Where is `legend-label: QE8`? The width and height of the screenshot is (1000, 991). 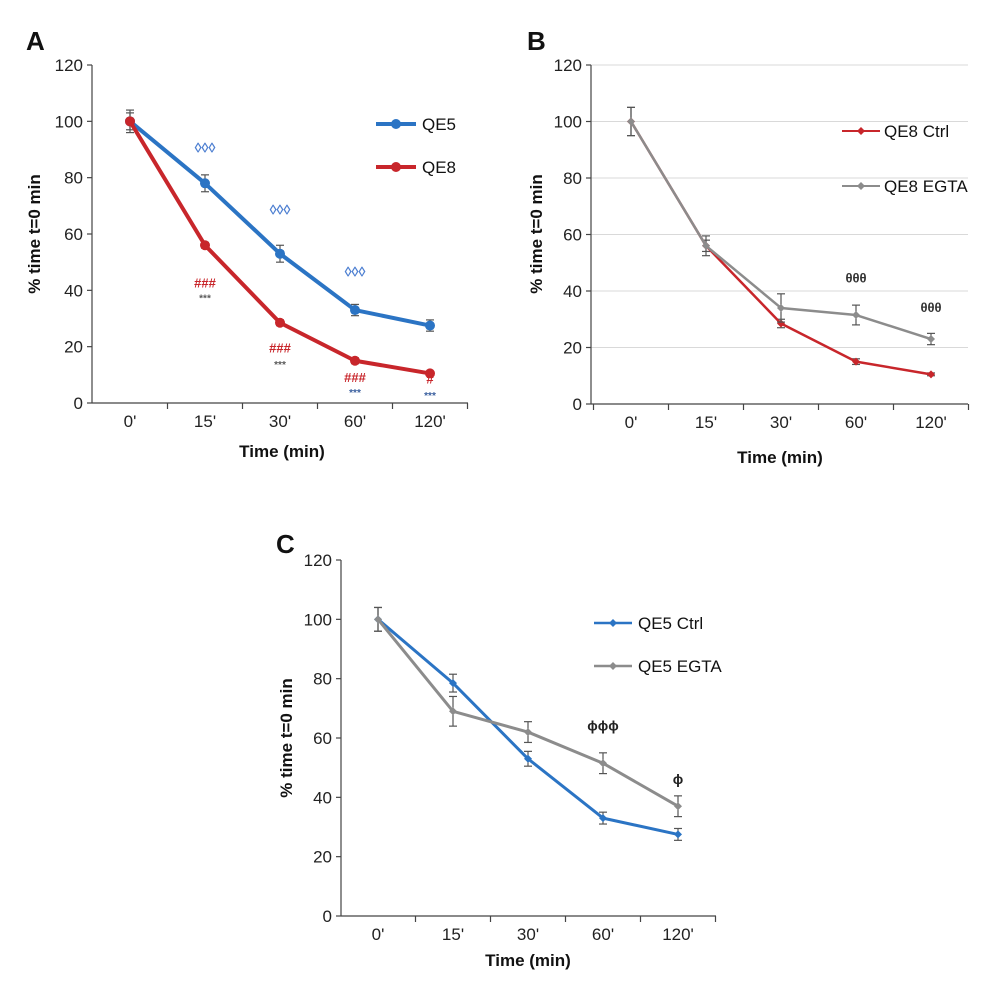 legend-label: QE8 is located at coordinates (439, 167).